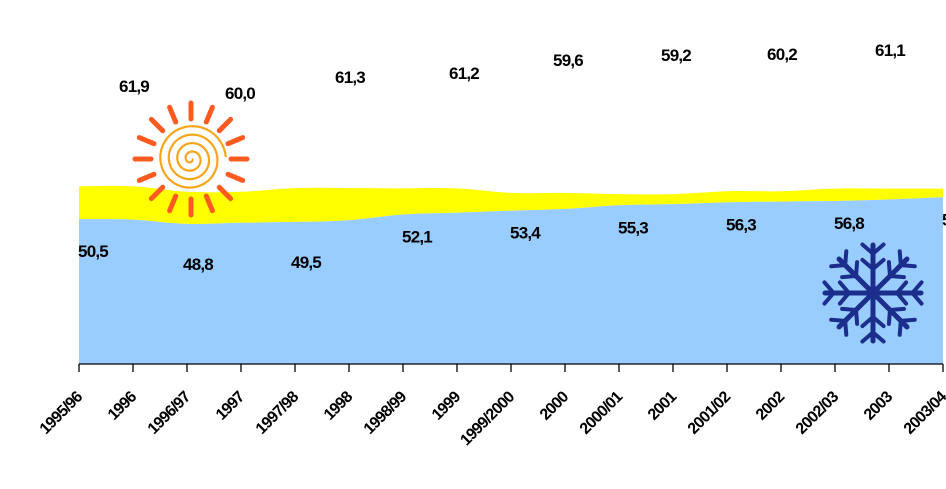  Describe the element at coordinates (782, 54) in the screenshot. I see `data-label-upper: 60,2` at that location.